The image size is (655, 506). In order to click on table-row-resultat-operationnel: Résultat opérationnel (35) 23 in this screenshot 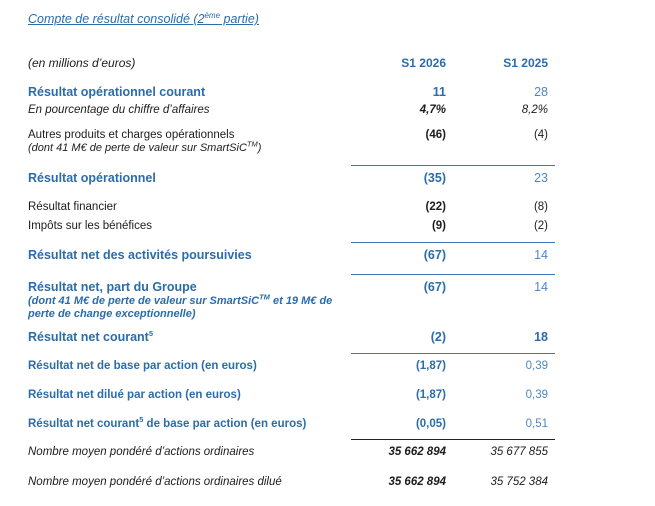, I will do `click(341, 175)`.